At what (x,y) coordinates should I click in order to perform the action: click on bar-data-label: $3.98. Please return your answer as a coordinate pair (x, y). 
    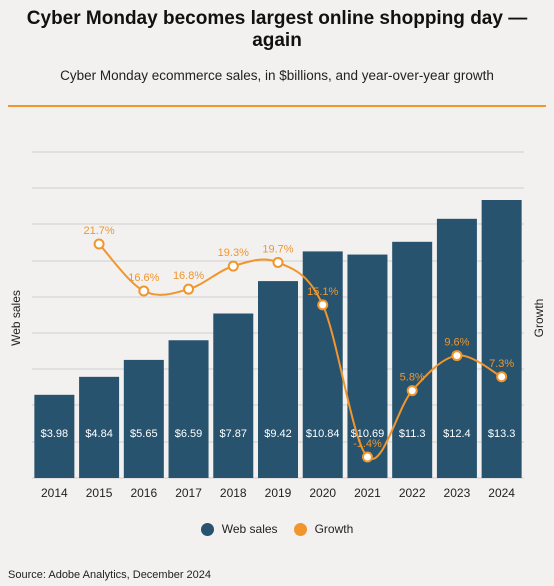
    Looking at the image, I should click on (55, 434).